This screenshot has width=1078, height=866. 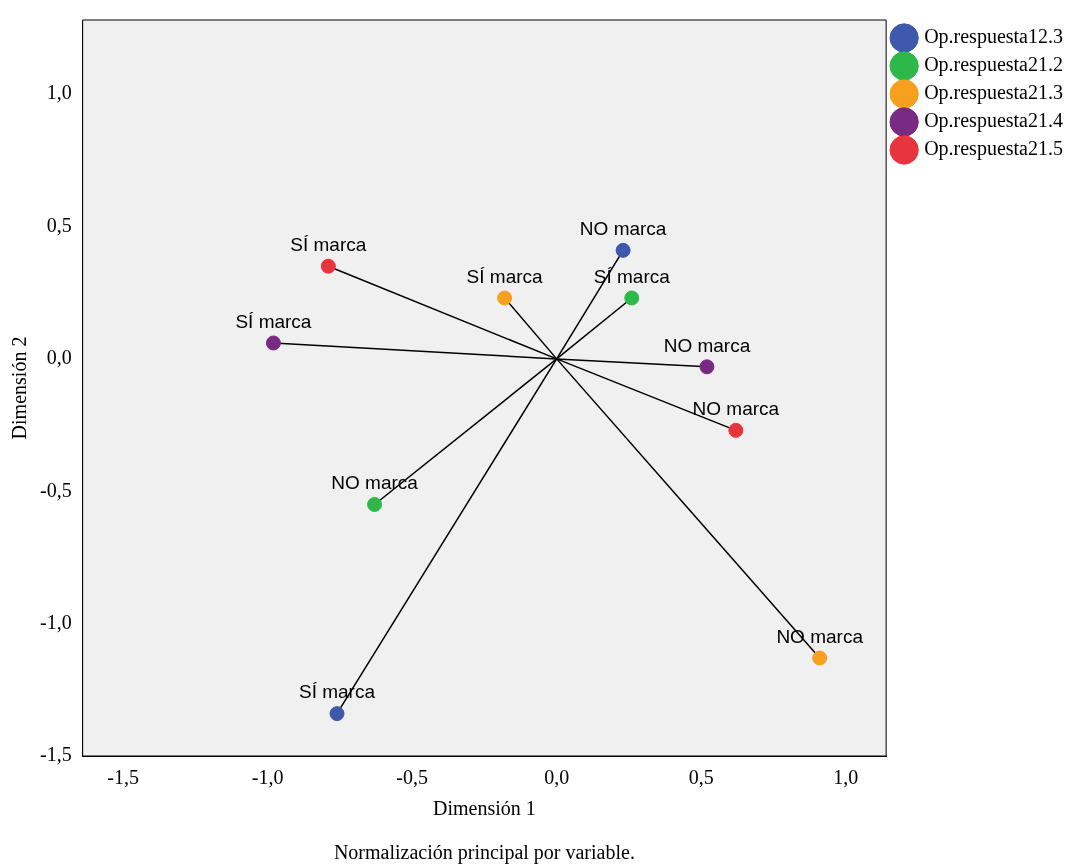 What do you see at coordinates (267, 777) in the screenshot?
I see `x-tick-label: -1,0` at bounding box center [267, 777].